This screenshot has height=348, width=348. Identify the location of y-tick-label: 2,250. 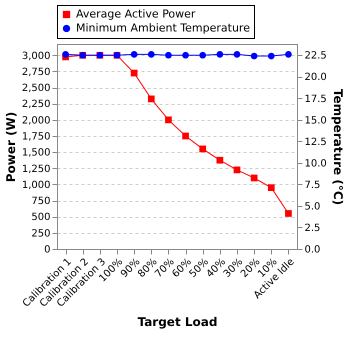
(36, 104).